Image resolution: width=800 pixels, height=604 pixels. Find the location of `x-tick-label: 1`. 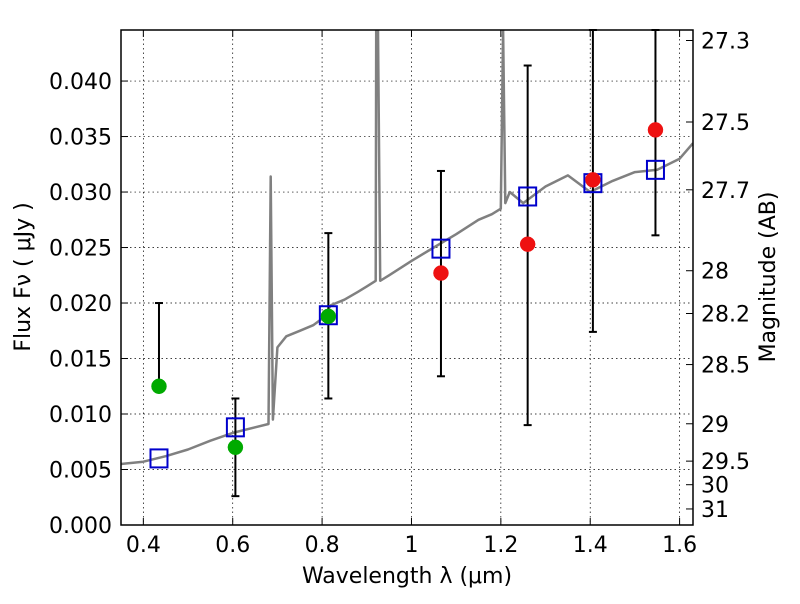

x-tick-label: 1 is located at coordinates (411, 545).